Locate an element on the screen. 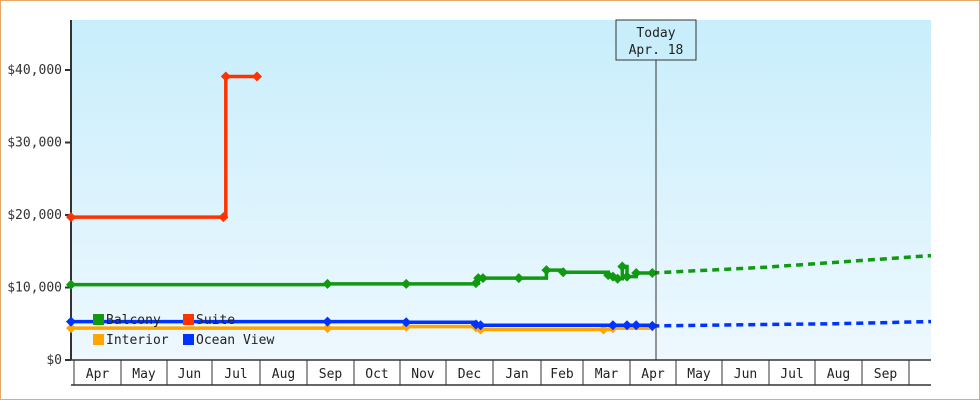 The image size is (980, 400). series-balcony is located at coordinates (499, 271).